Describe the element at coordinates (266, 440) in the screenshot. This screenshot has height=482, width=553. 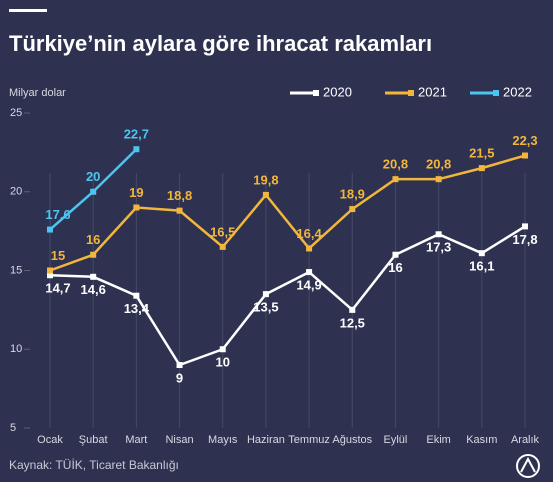
I see `x-tick-label: Haziran` at that location.